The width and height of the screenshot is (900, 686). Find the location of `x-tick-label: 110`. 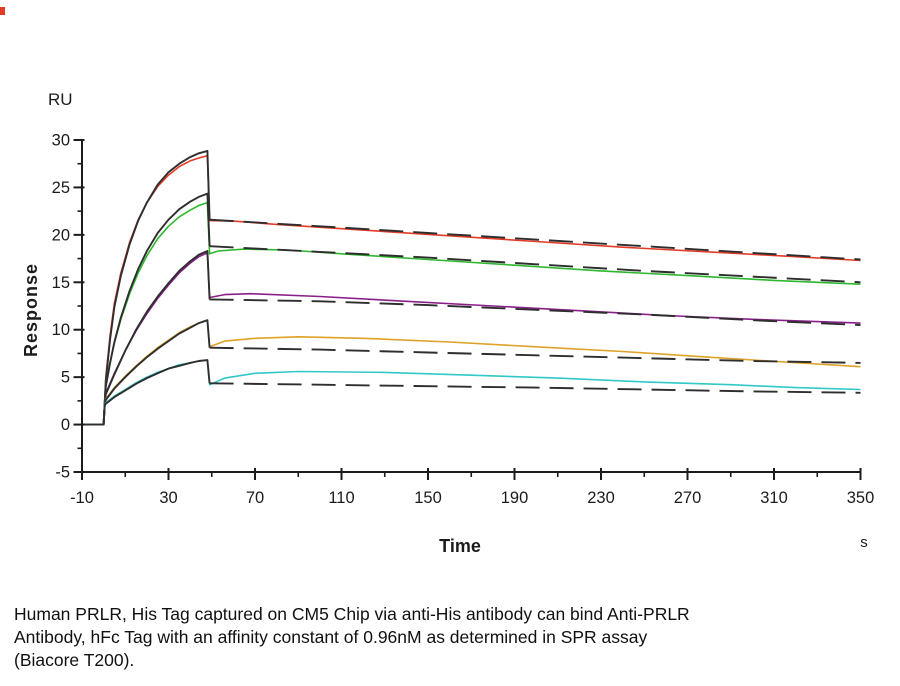

x-tick-label: 110 is located at coordinates (341, 498).